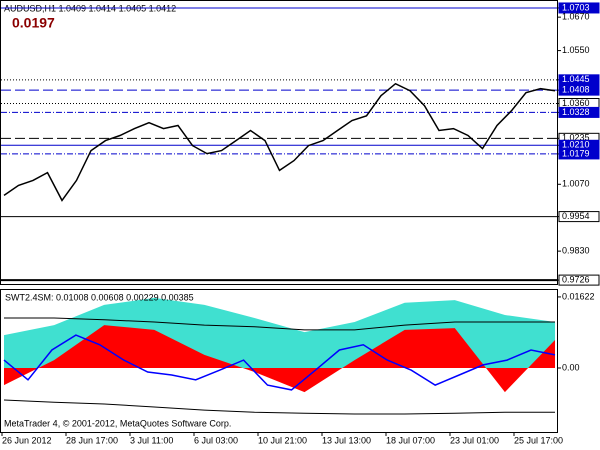  What do you see at coordinates (576, 251) in the screenshot?
I see `y-tick-label: 0.9830` at bounding box center [576, 251].